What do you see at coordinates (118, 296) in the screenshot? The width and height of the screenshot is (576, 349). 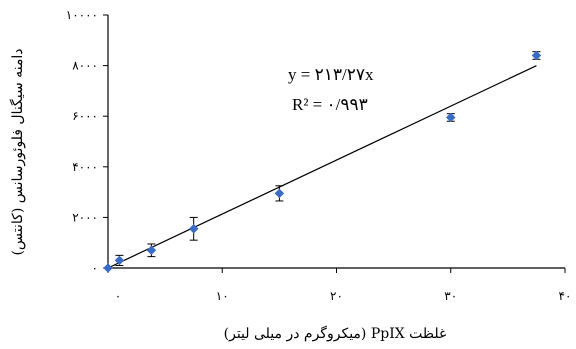 I see `x-tick-label: ۰` at bounding box center [118, 296].